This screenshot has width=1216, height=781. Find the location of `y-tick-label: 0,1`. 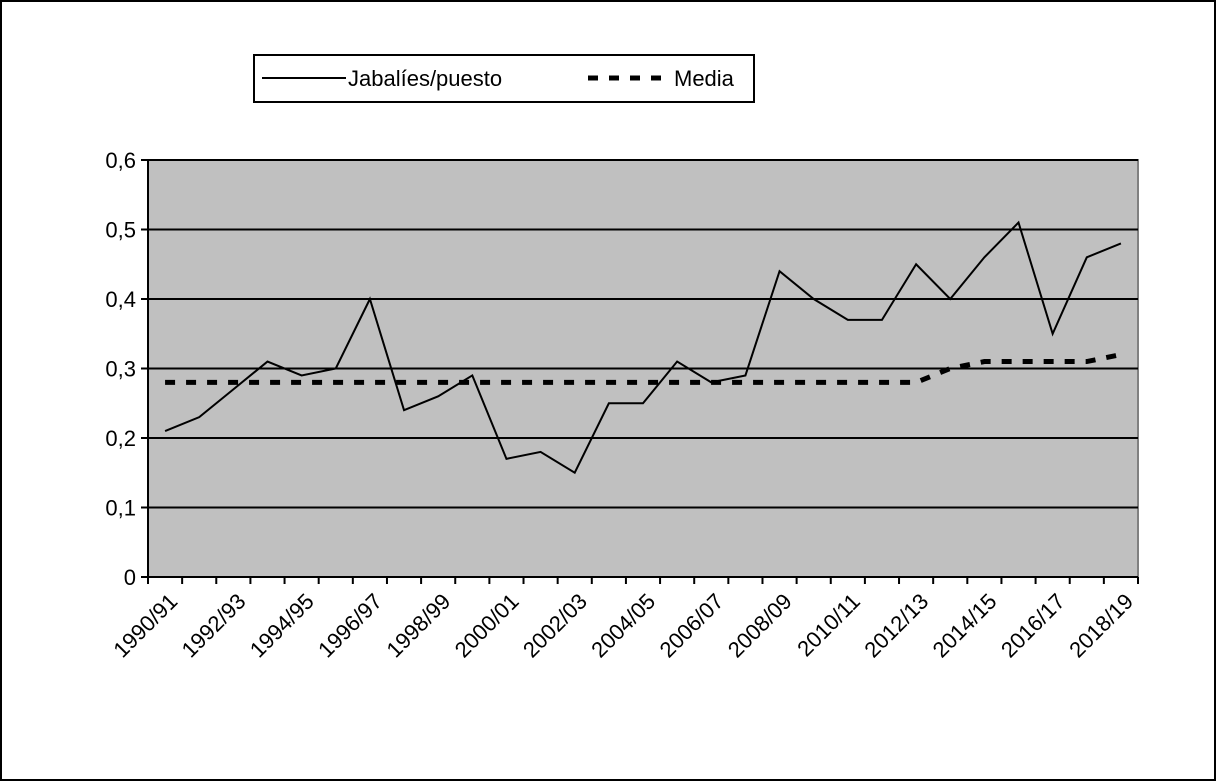

y-tick-label: 0,1 is located at coordinates (120, 508).